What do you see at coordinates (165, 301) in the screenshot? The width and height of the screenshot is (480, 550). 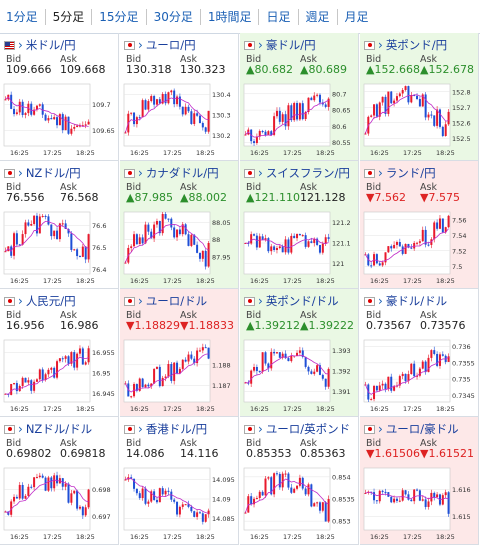 I see `pair-title: › ユーロ/ドル` at bounding box center [165, 301].